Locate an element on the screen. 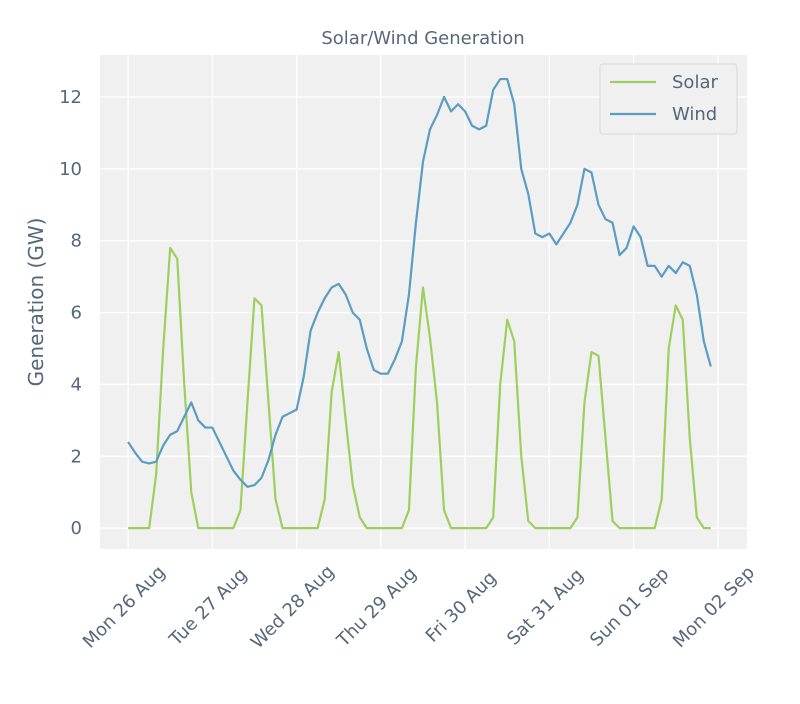 The image size is (800, 704). chart-title: Solar/Wind Generation is located at coordinates (422, 38).